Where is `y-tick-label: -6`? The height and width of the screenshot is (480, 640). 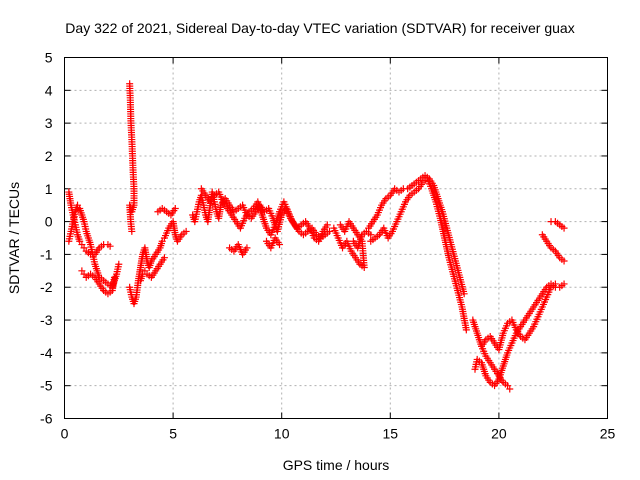 y-tick-label: -6 is located at coordinates (46, 419).